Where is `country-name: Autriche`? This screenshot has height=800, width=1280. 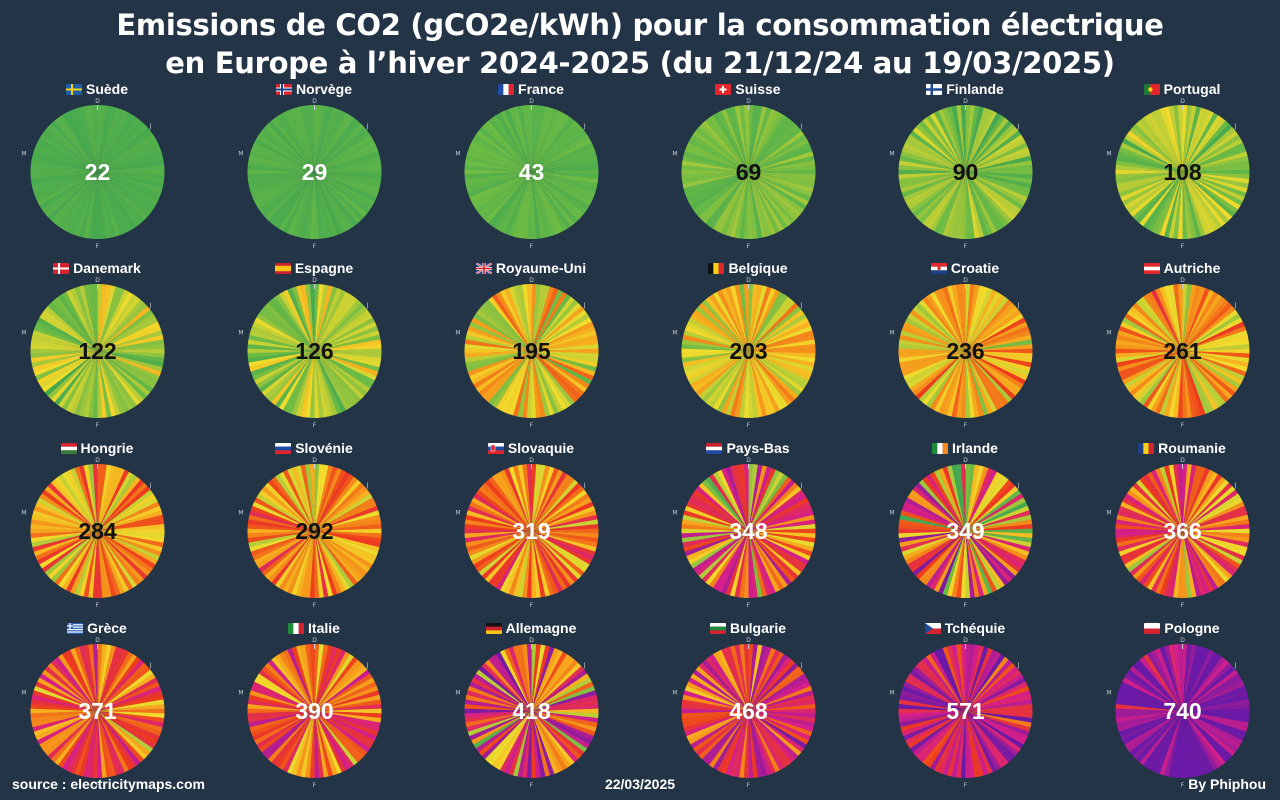 country-name: Autriche is located at coordinates (1192, 268).